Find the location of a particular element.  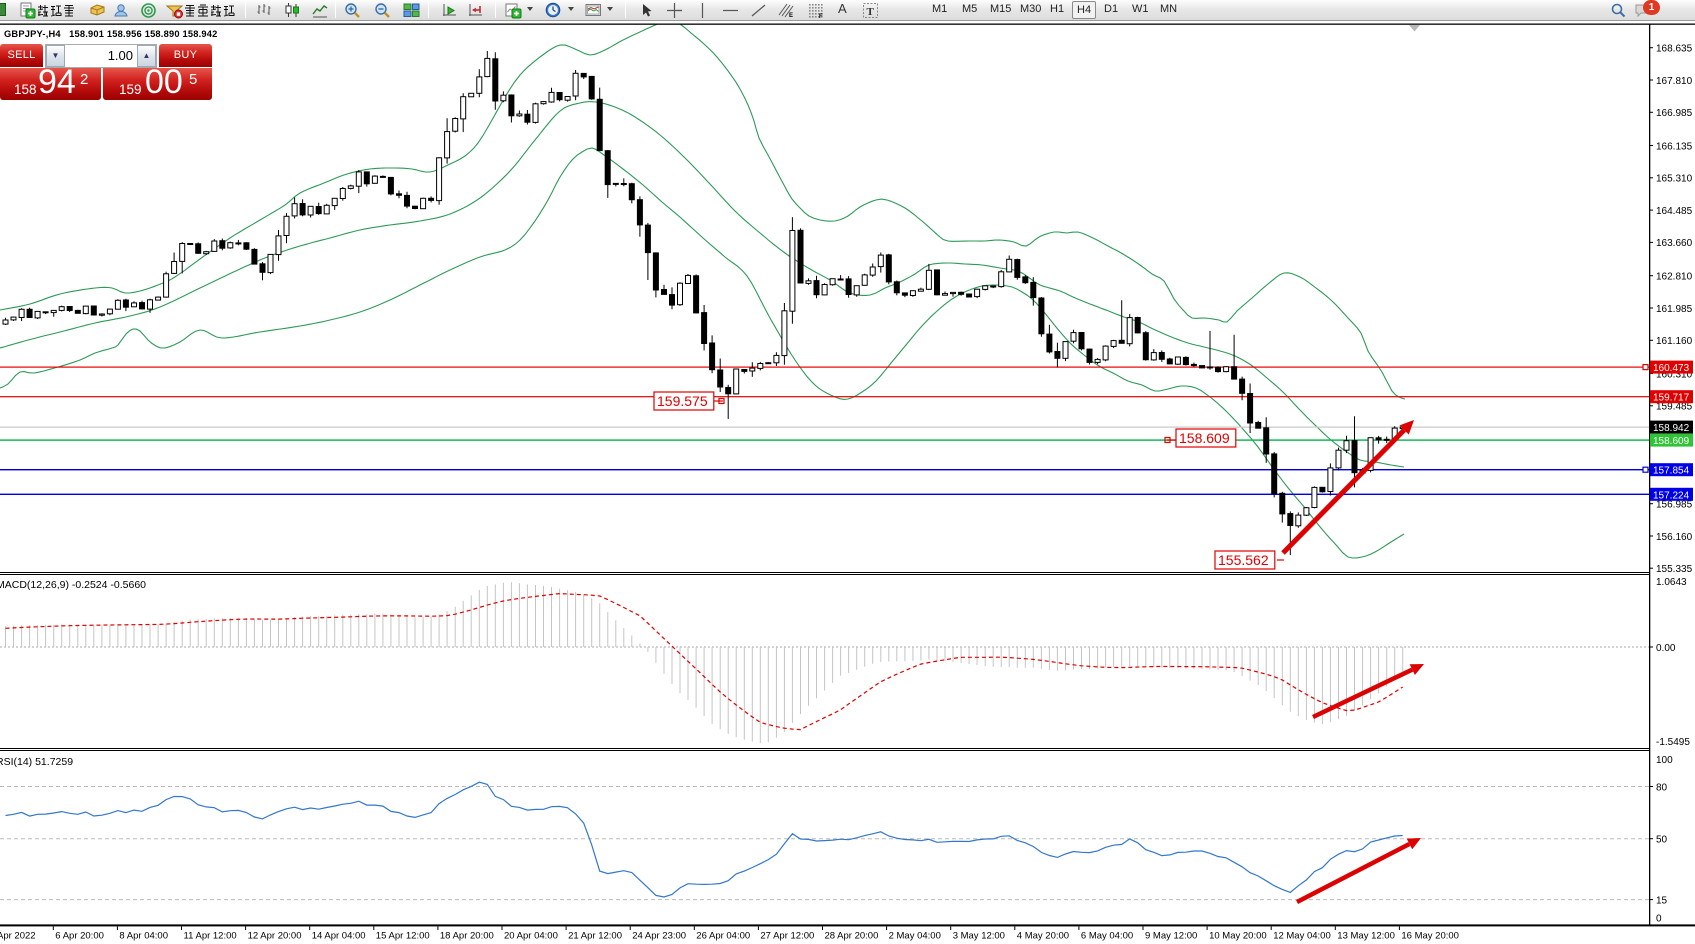

svg-text: 11 Apr 12:00 is located at coordinates (210, 936).